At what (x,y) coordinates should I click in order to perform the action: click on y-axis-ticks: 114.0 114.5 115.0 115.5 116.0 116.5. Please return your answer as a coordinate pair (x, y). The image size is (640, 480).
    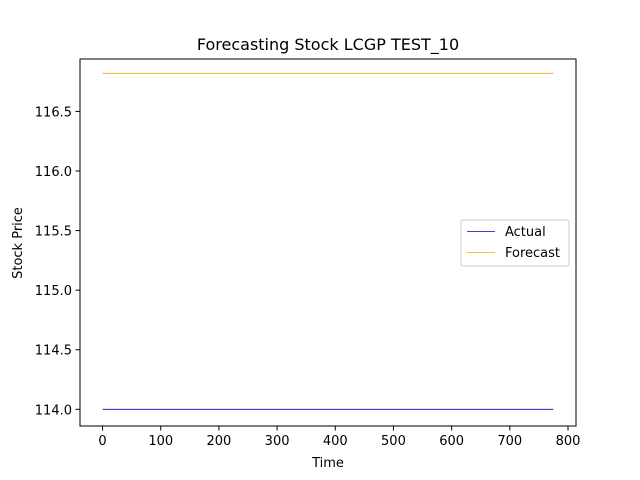
    Looking at the image, I should click on (57, 261).